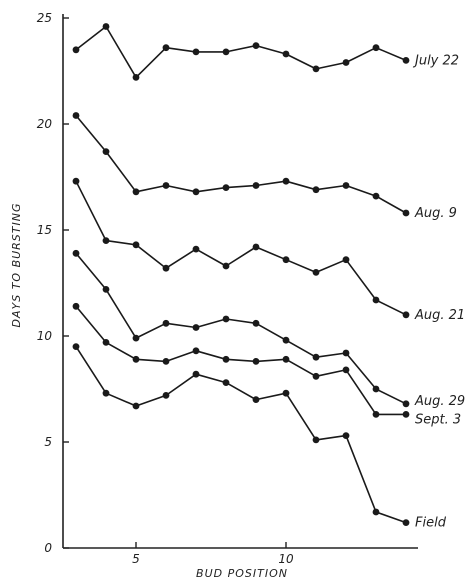 This screenshot has height=582, width=470. What do you see at coordinates (438, 419) in the screenshot?
I see `series-label-4: Sept. 3` at bounding box center [438, 419].